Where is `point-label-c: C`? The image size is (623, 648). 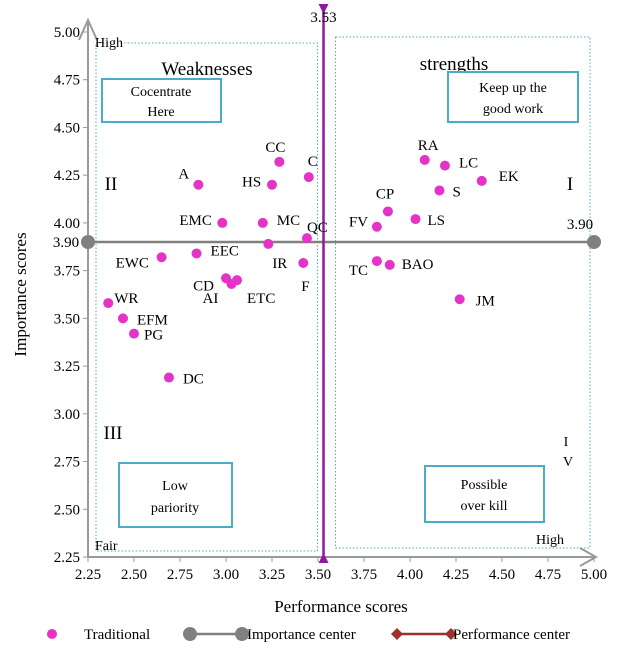
point-label-c: C is located at coordinates (313, 162).